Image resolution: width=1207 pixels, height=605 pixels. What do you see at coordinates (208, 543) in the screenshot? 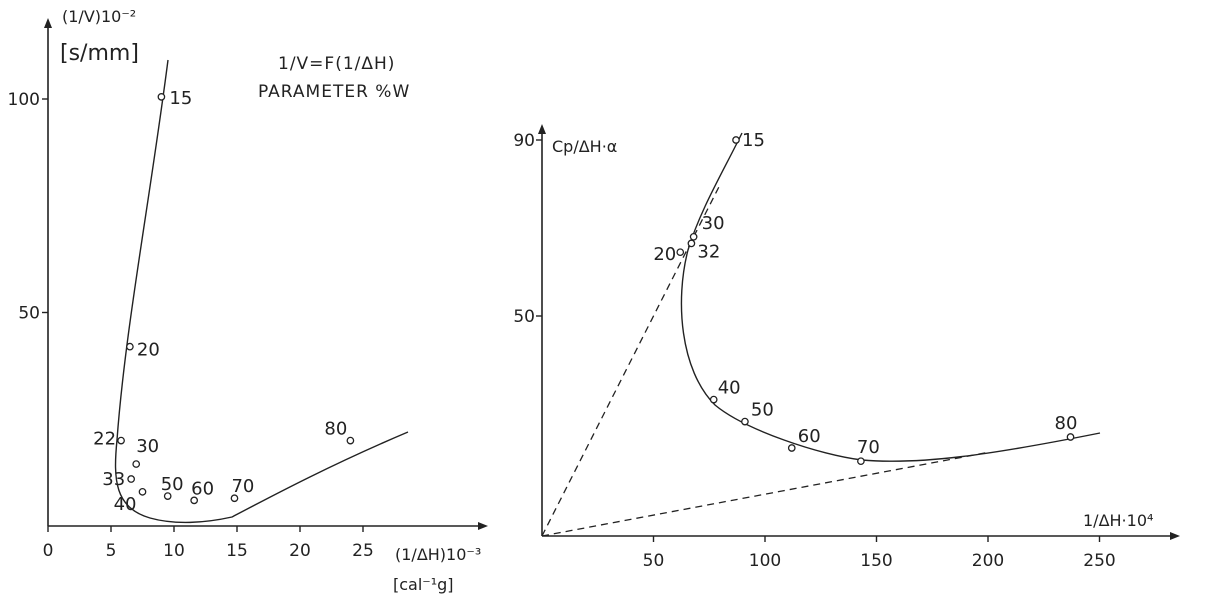
I see `left-x-ticks: 0 5 10 15 20 25` at bounding box center [208, 543].